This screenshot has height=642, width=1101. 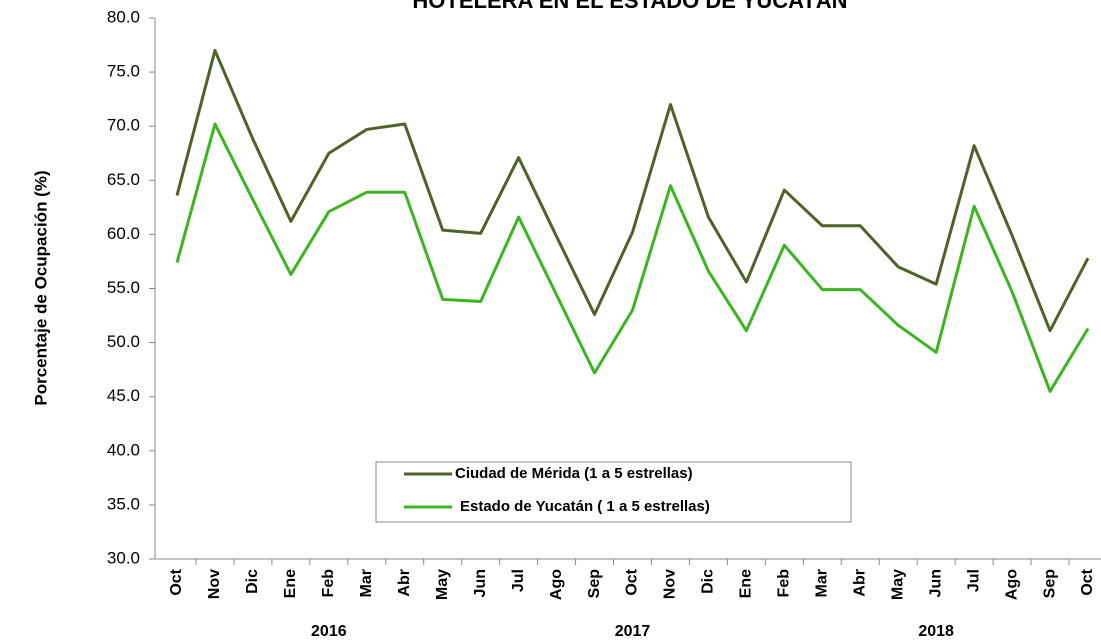 What do you see at coordinates (123, 16) in the screenshot?
I see `y-tick-label: 80.0` at bounding box center [123, 16].